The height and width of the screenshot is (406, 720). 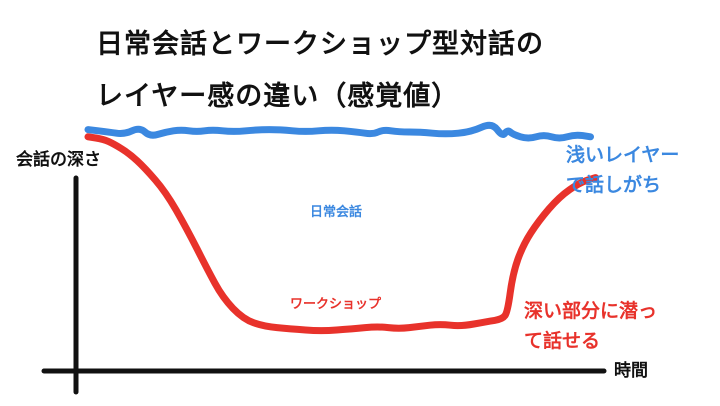 What do you see at coordinates (622, 170) in the screenshot?
I see `annotation-shallow-layer: 浅いレイヤー で話しがち` at bounding box center [622, 170].